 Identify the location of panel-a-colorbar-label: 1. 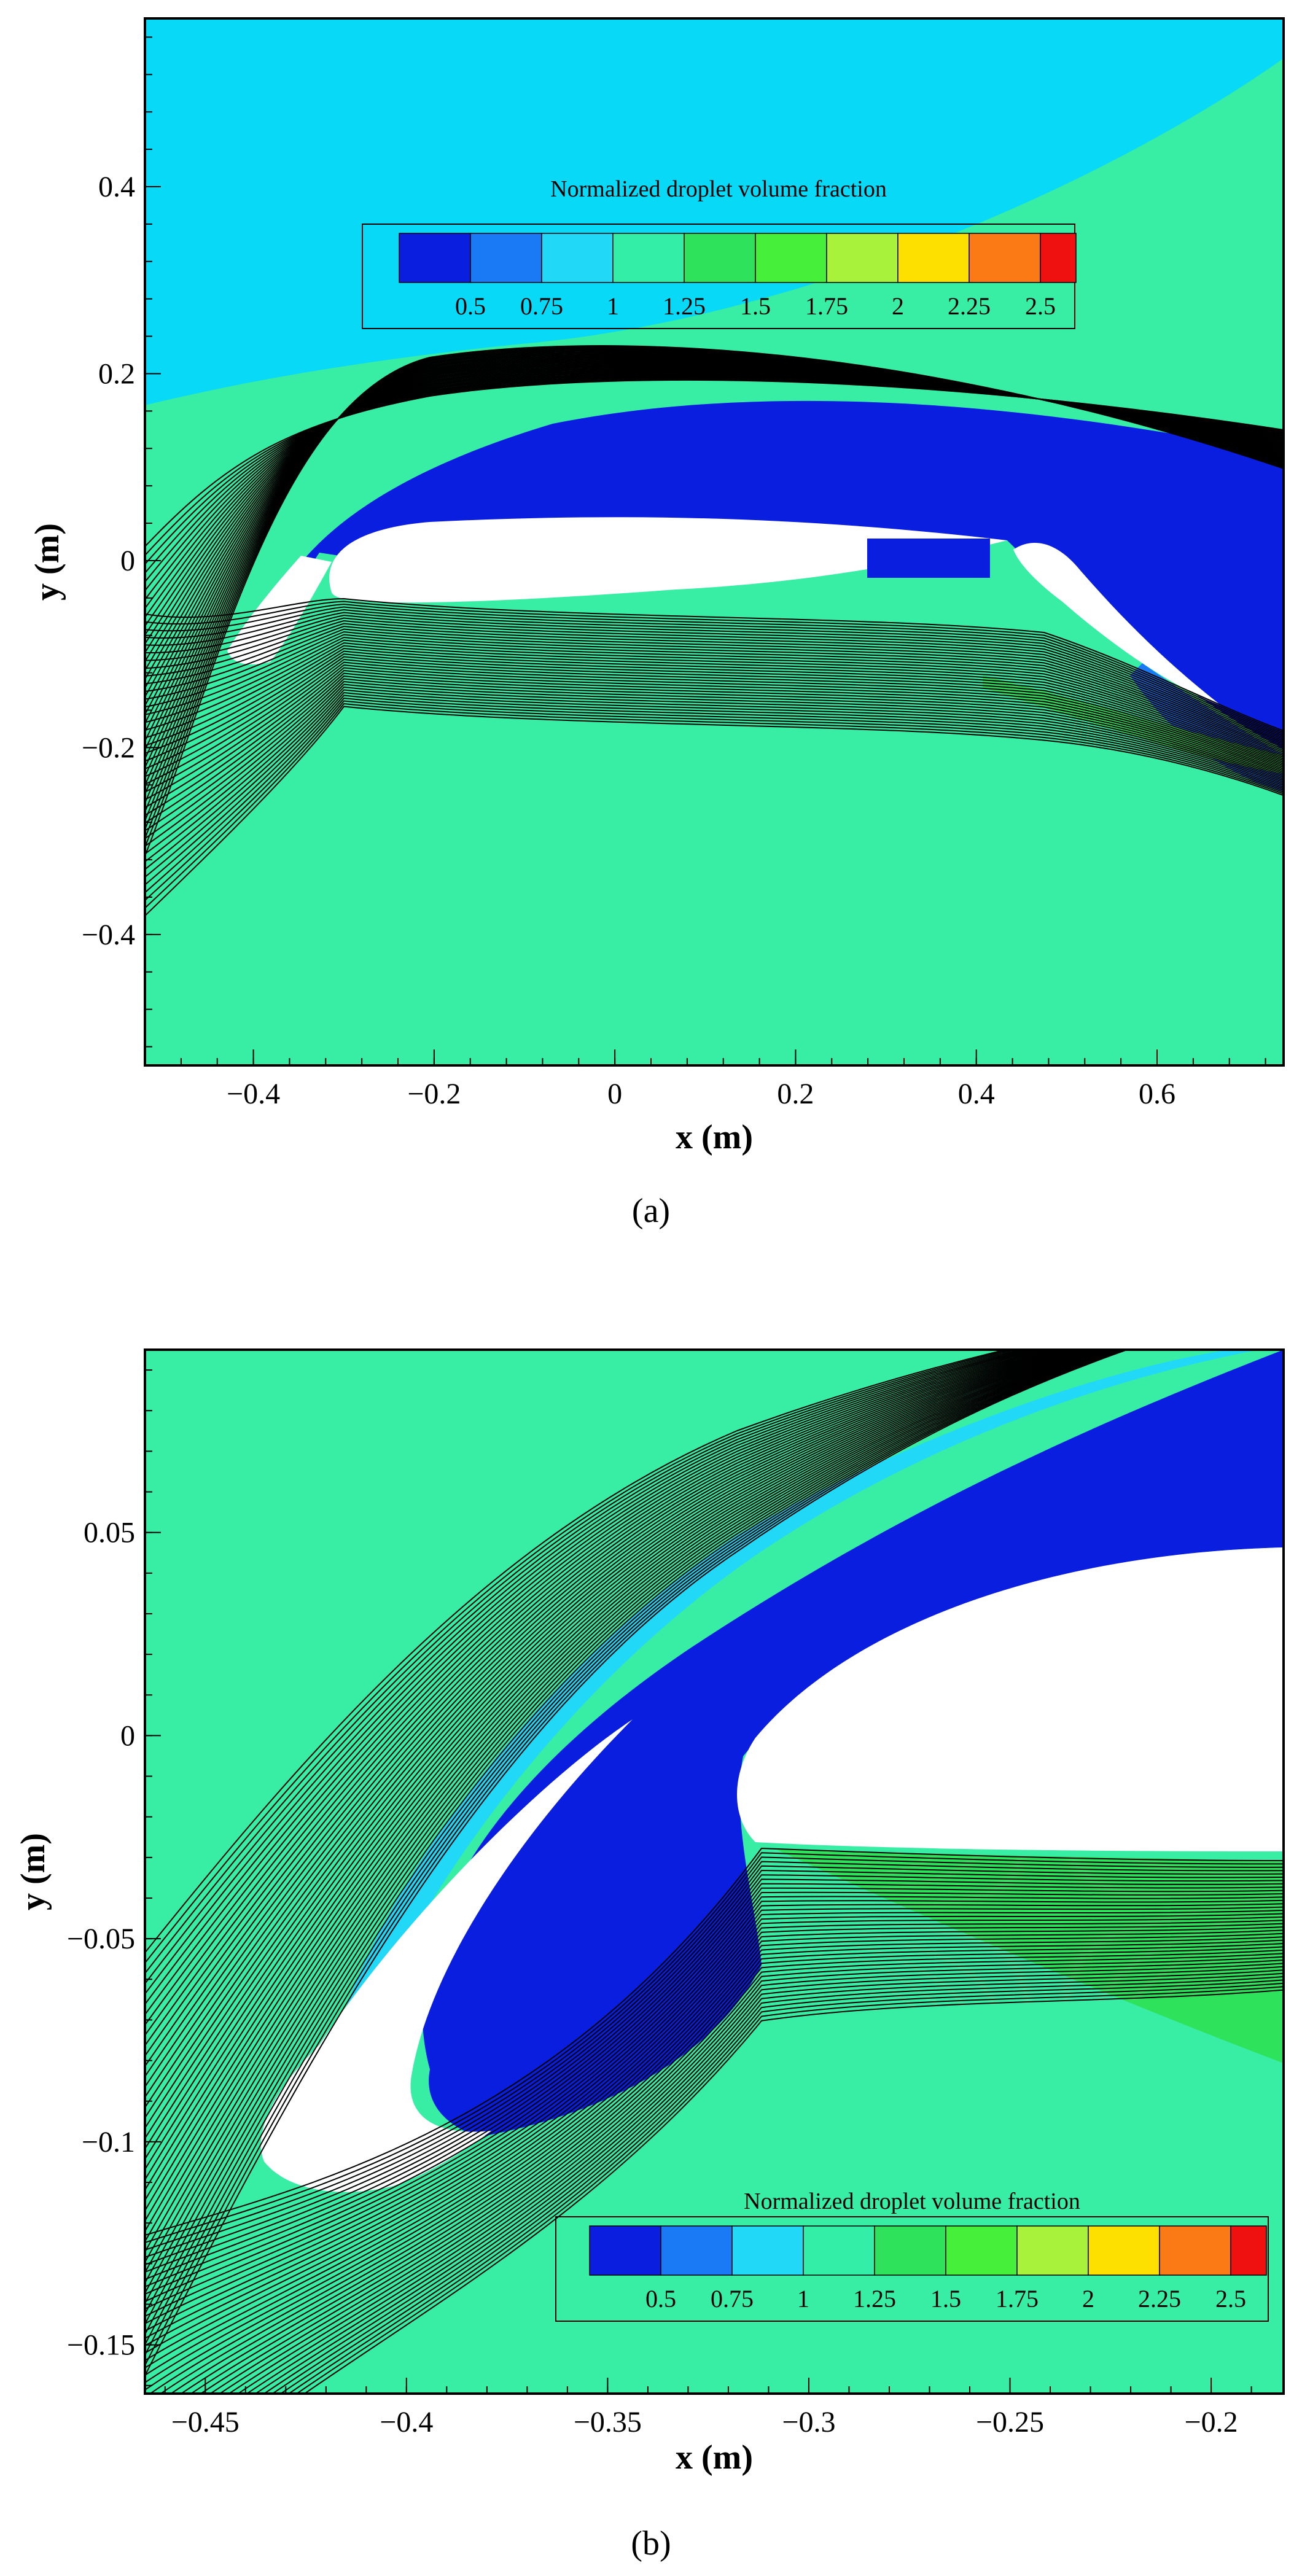
(613, 306).